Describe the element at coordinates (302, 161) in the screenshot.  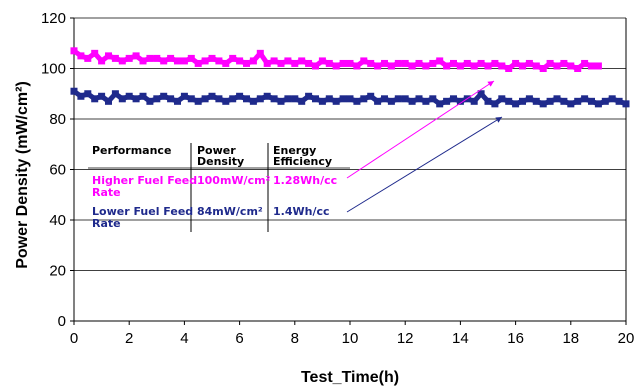
I see `table-header-2: Efficiency` at that location.